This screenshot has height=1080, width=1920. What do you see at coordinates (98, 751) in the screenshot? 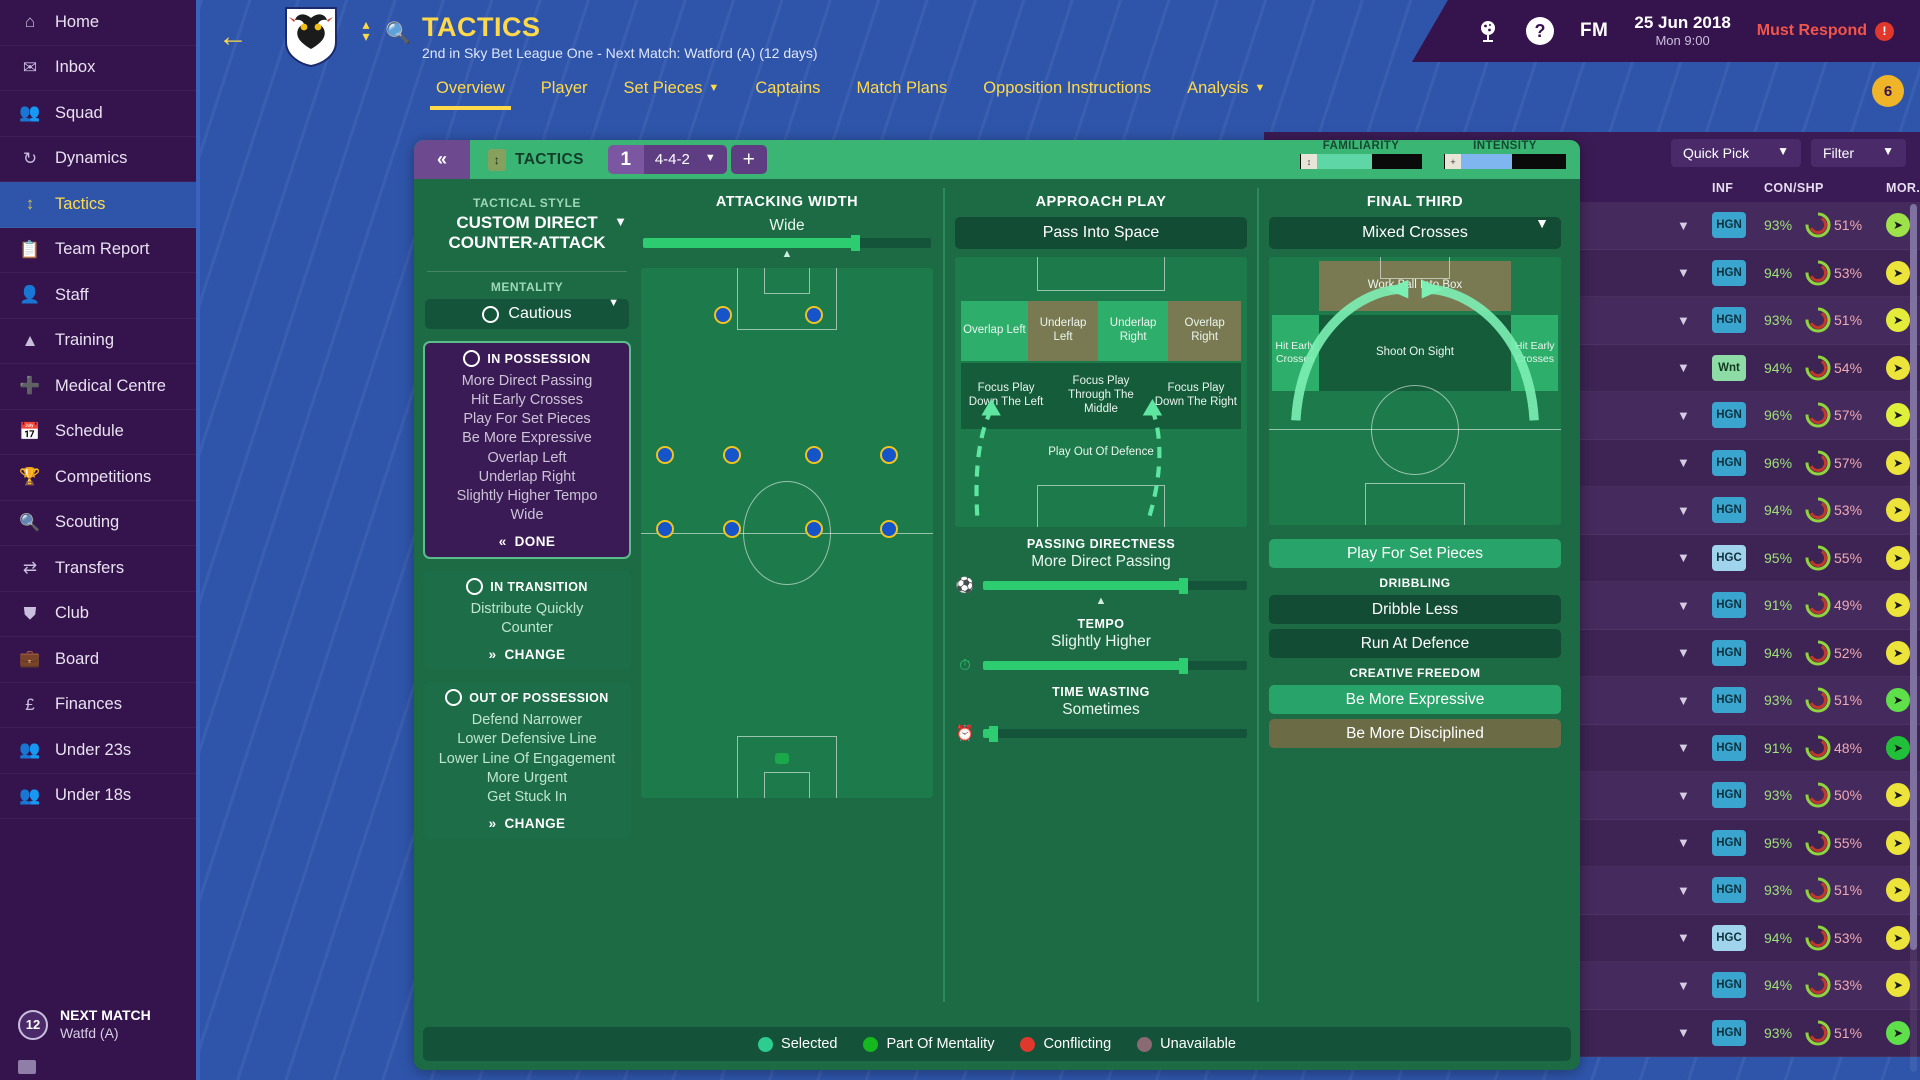
I see `sidebar-item-under-23s: 👥 Under 23s` at bounding box center [98, 751].